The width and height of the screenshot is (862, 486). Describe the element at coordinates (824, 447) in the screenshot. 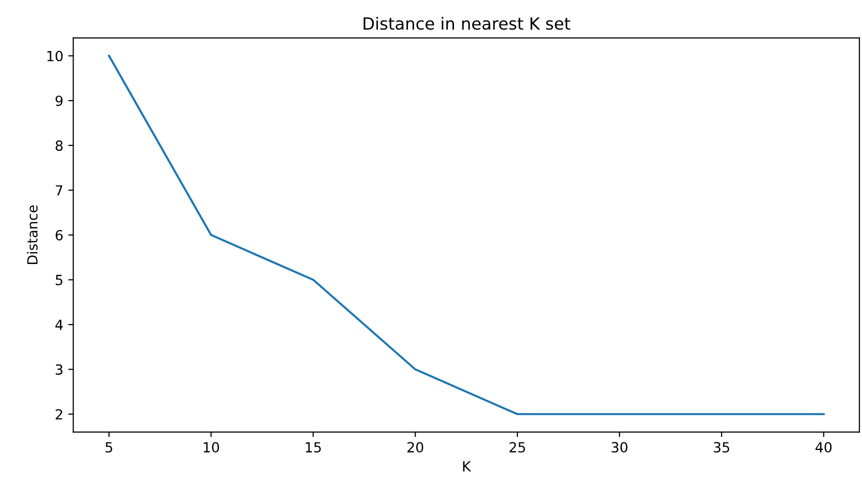

I see `x-tick-label: 40` at that location.